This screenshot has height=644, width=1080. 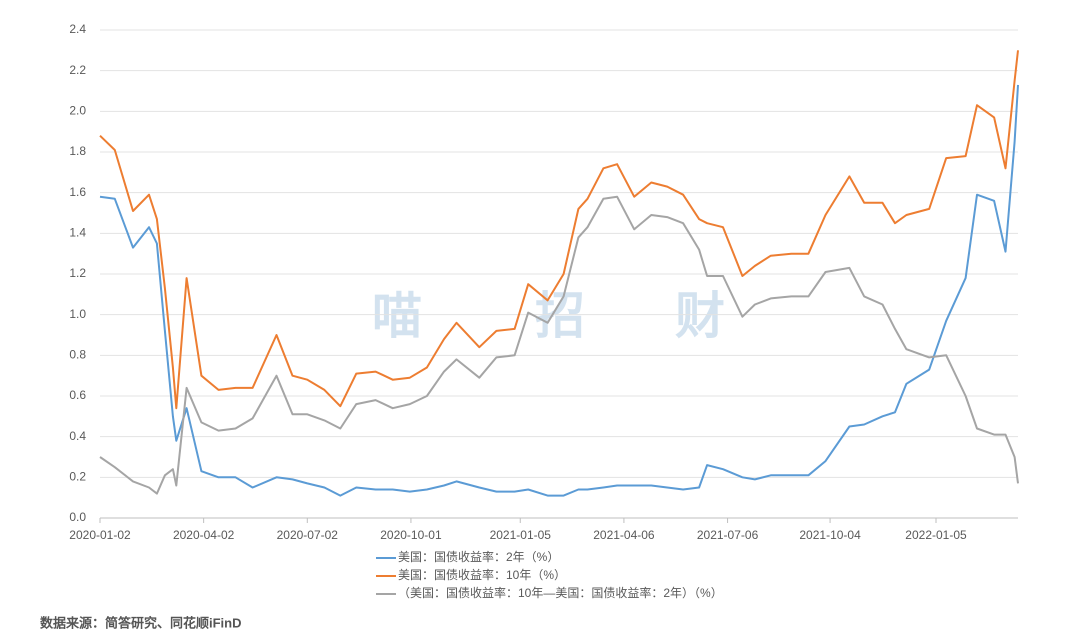 What do you see at coordinates (936, 535) in the screenshot?
I see `x-tick-label: 2022-01-05` at bounding box center [936, 535].